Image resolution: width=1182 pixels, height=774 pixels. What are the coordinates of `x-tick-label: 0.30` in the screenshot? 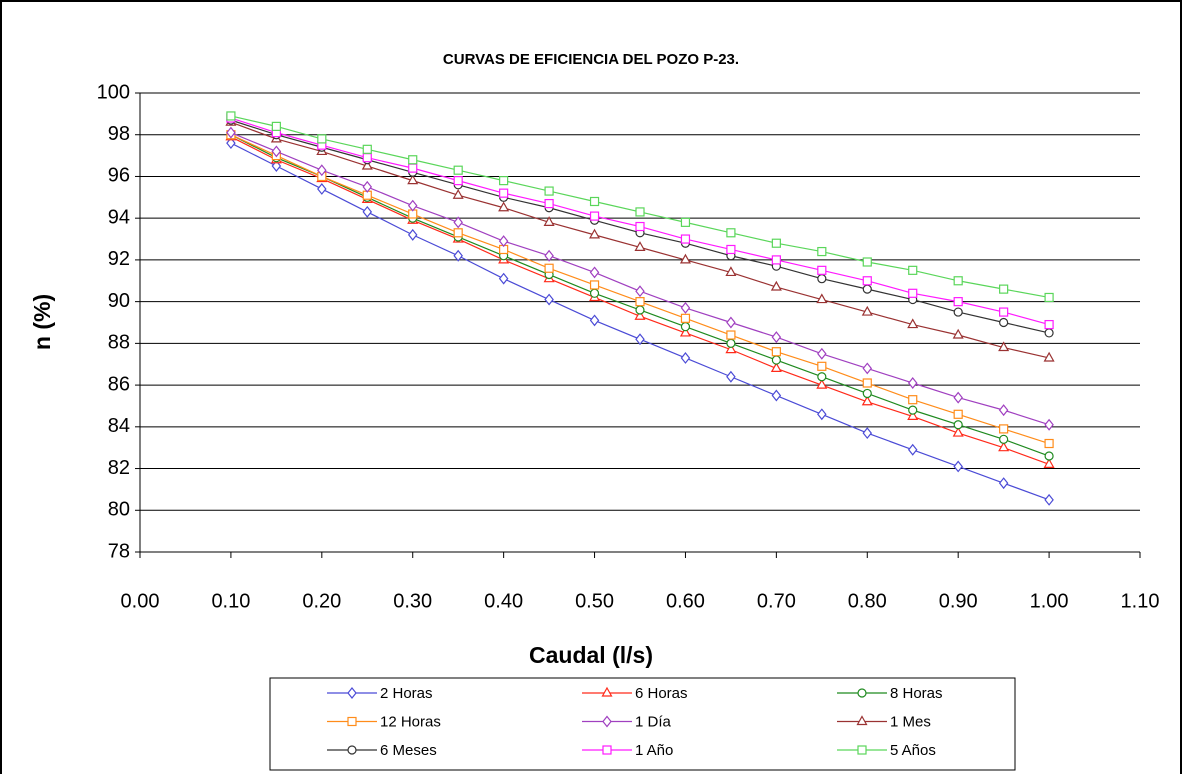 It's located at (412, 601).